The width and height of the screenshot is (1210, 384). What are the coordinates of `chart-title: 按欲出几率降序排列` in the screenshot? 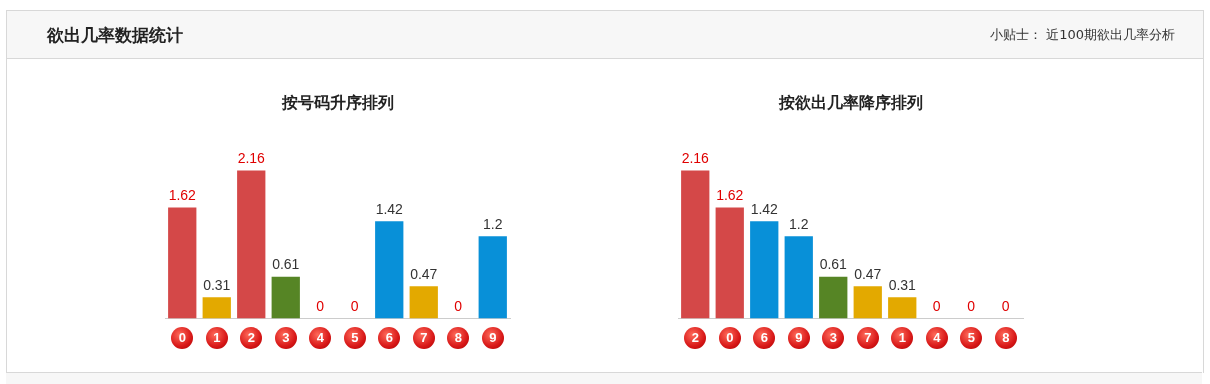 It's located at (850, 102).